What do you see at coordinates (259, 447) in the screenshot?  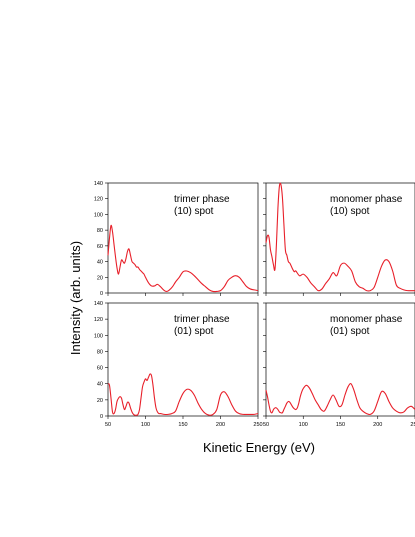 I see `x-axis-title: Kinetic Energy (eV)` at bounding box center [259, 447].